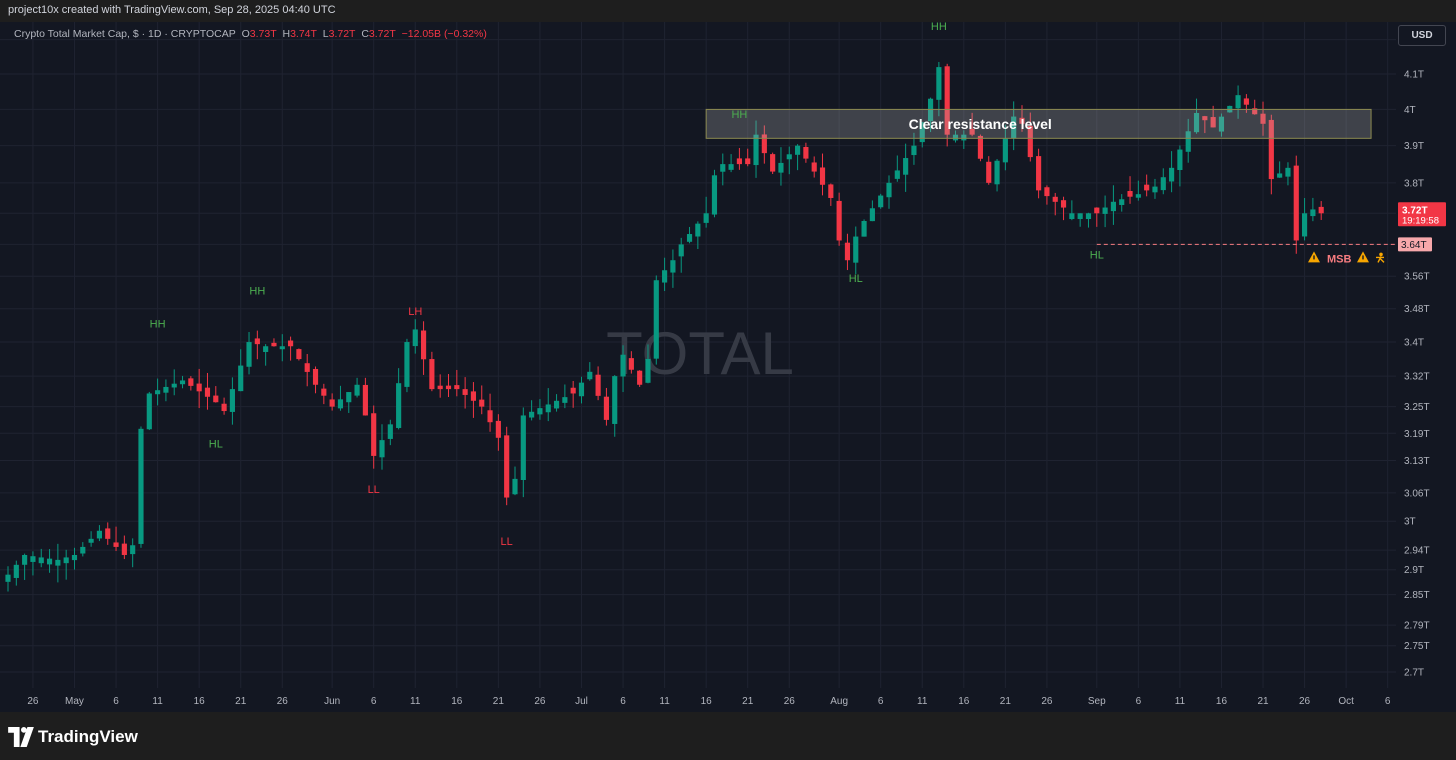 The height and width of the screenshot is (760, 1456). I want to click on runner-icon, so click(1381, 254).